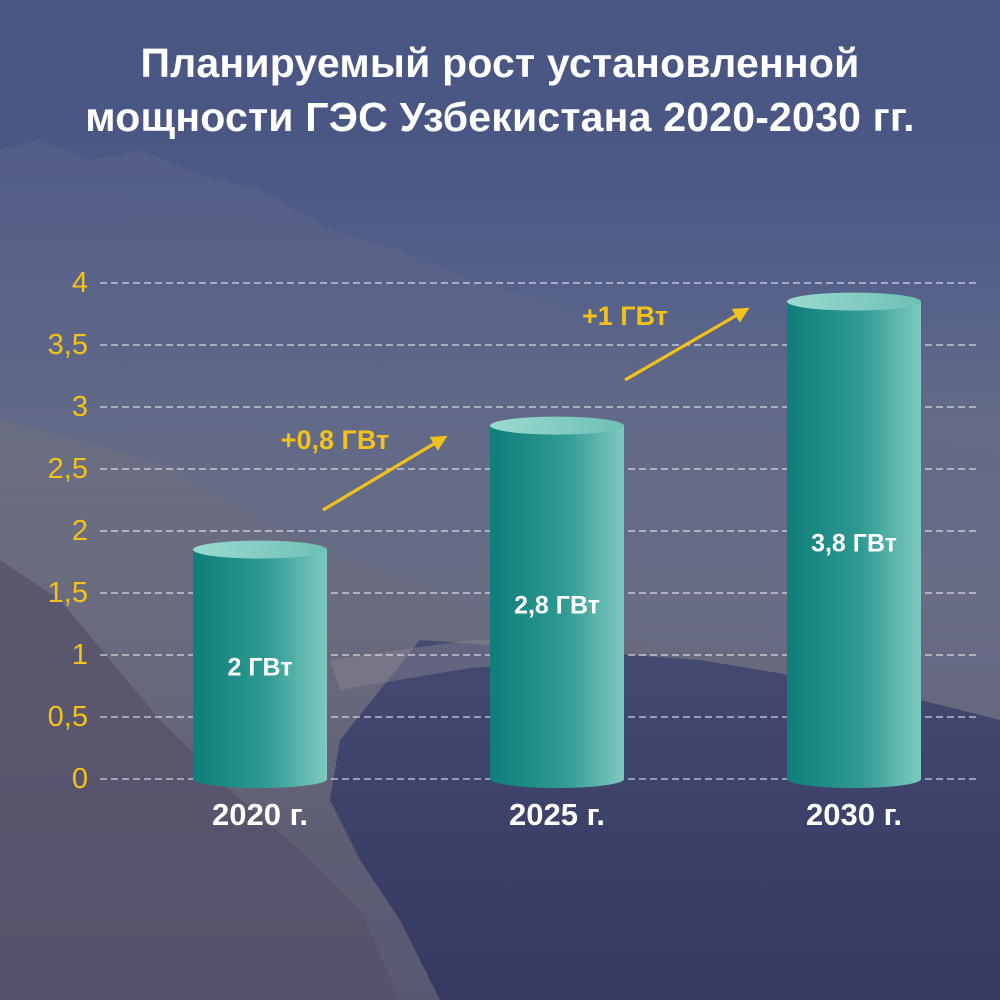 The width and height of the screenshot is (1000, 1000). What do you see at coordinates (80, 407) in the screenshot?
I see `y-tick-label: 3` at bounding box center [80, 407].